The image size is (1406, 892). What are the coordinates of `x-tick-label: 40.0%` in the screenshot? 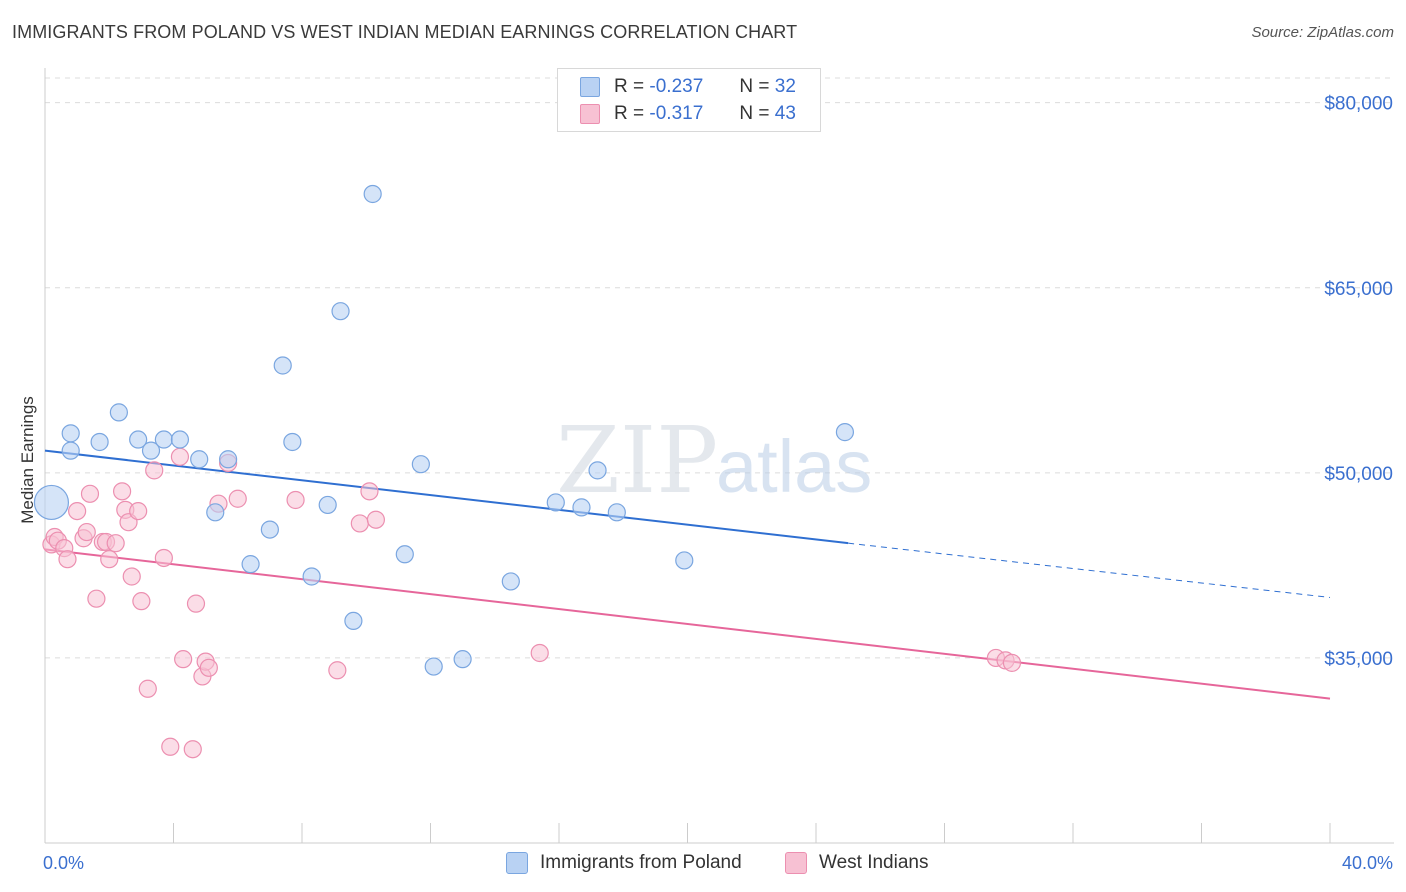 It's located at (1367, 863).